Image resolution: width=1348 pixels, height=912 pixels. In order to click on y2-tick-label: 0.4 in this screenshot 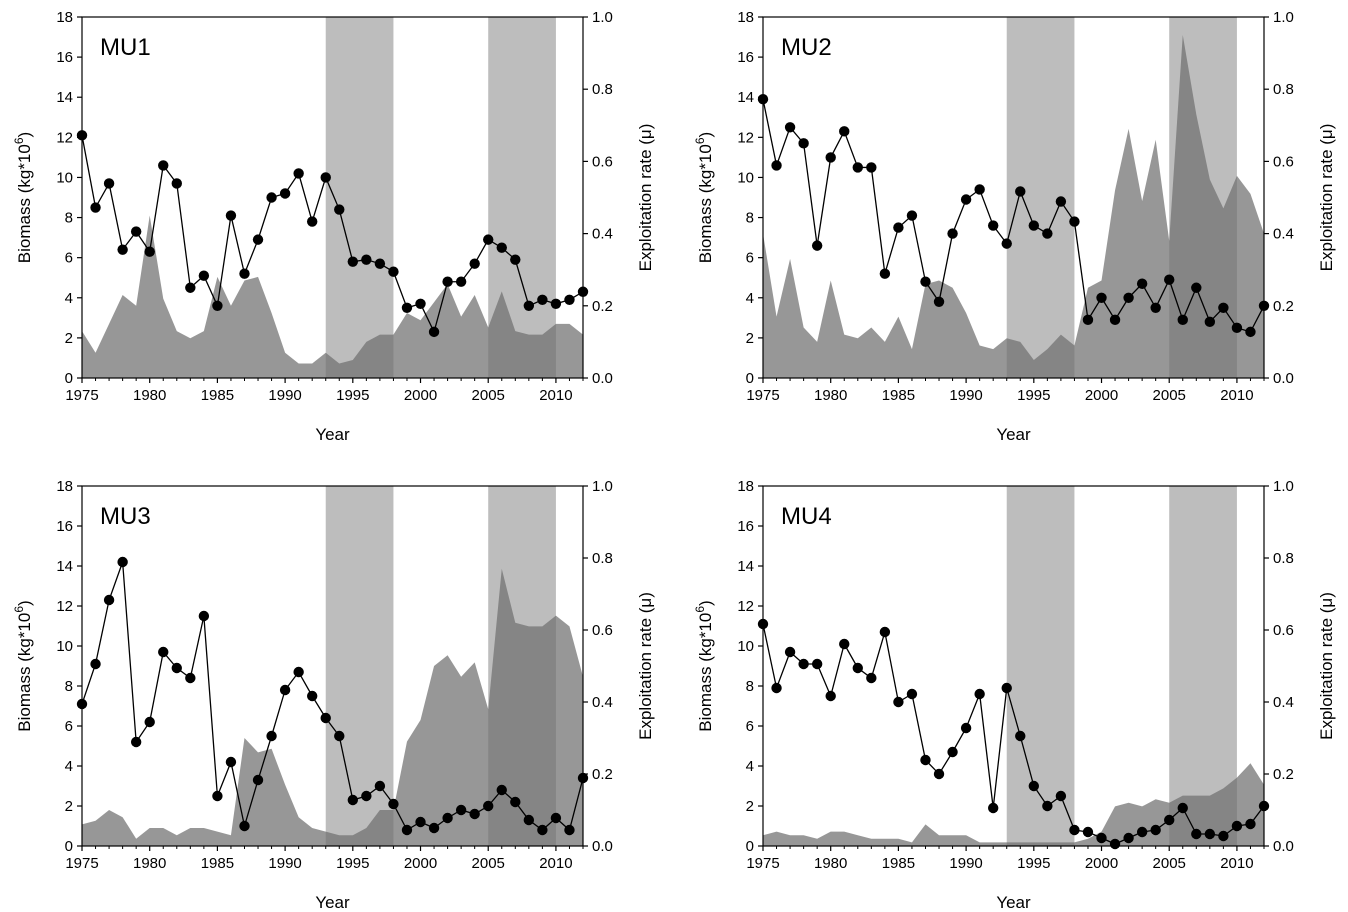, I will do `click(602, 234)`.